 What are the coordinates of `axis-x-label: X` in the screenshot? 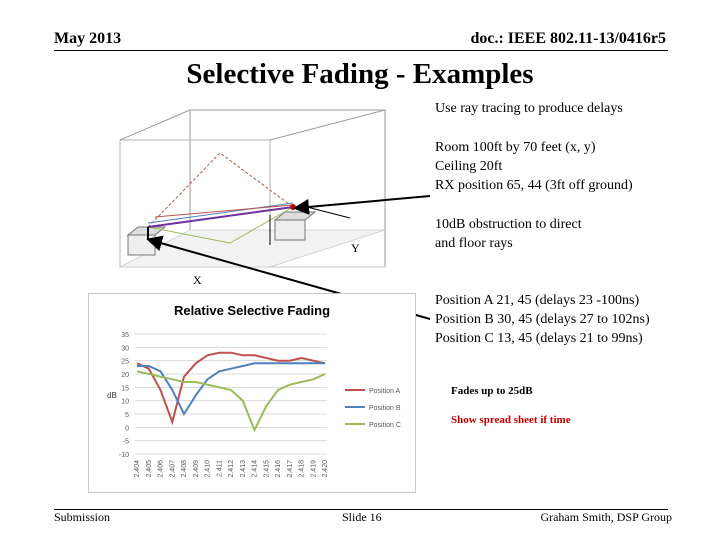 It's located at (197, 280).